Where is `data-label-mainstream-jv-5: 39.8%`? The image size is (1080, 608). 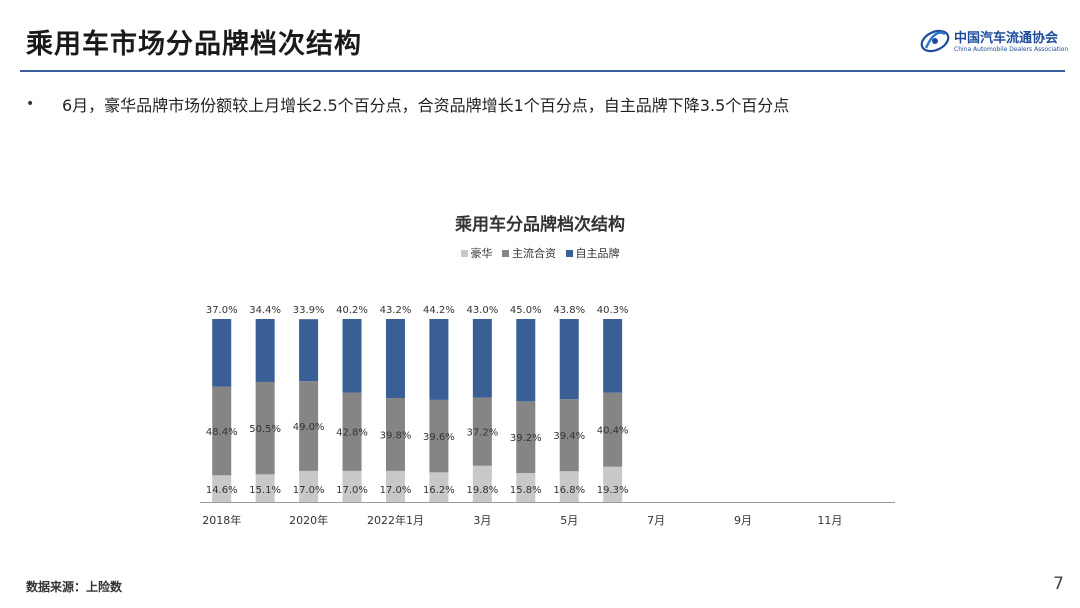
data-label-mainstream-jv-5: 39.8% is located at coordinates (396, 435).